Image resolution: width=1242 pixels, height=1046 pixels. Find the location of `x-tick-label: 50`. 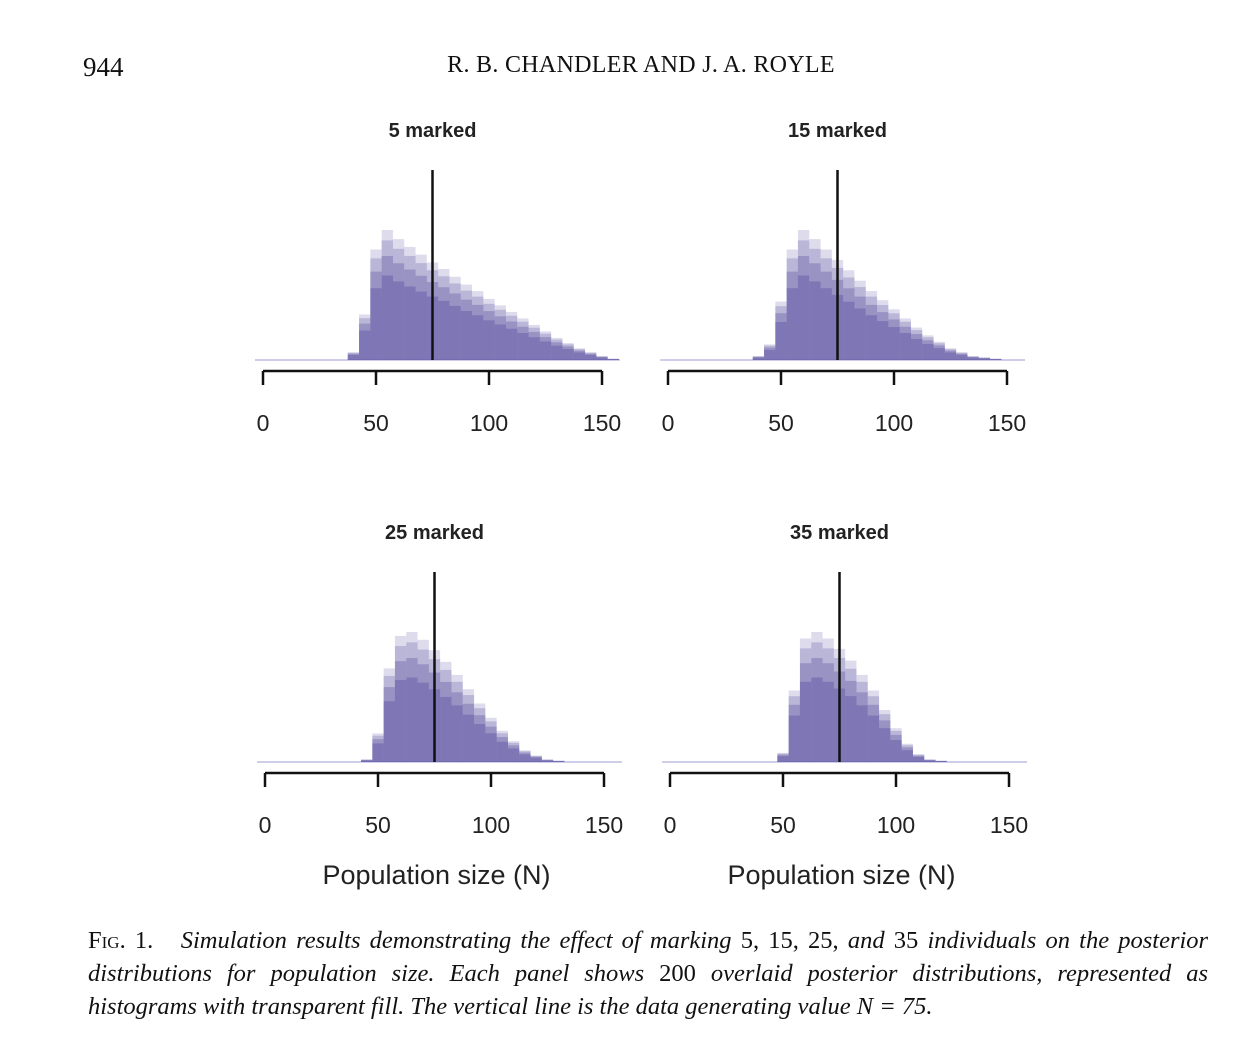

x-tick-label: 50 is located at coordinates (378, 825).